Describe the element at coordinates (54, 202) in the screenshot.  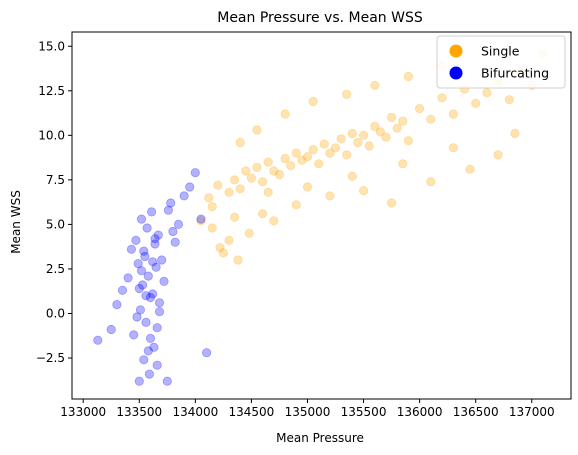
I see `y-axis: −2.5 0.0 2.5 5.0 7.5 10.0 12.5 15.0` at that location.